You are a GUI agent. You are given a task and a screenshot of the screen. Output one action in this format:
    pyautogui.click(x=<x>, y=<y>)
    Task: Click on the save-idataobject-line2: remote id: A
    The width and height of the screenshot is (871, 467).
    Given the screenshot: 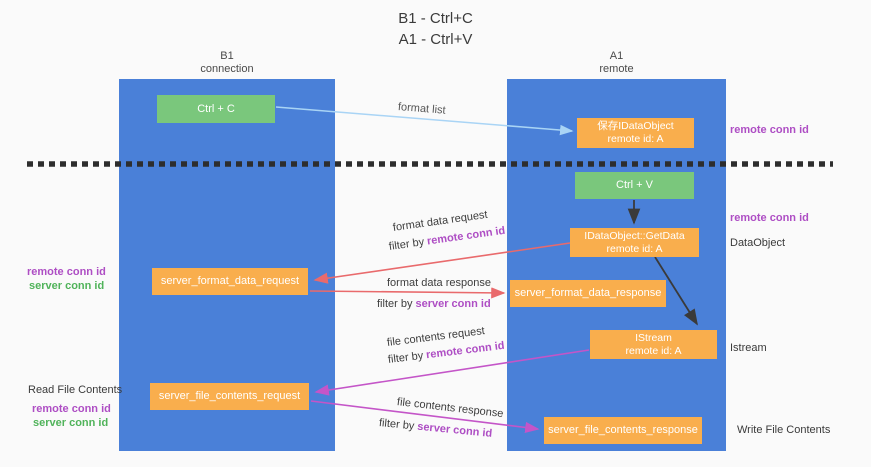 What is the action you would take?
    pyautogui.click(x=635, y=139)
    